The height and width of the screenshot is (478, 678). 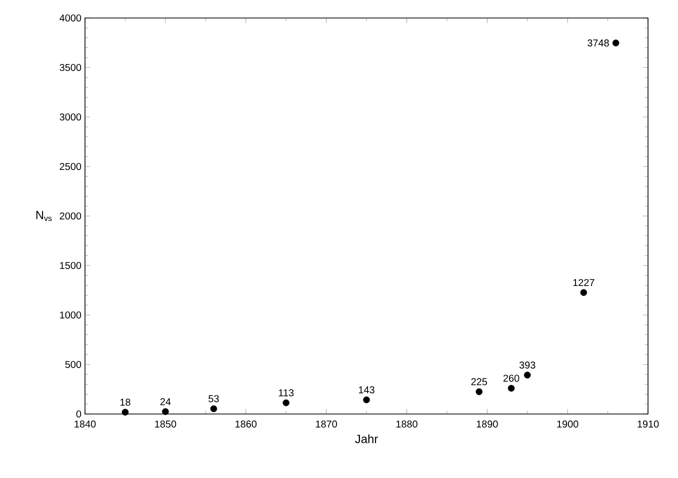 I want to click on x-tick-label: 1870, so click(x=326, y=424).